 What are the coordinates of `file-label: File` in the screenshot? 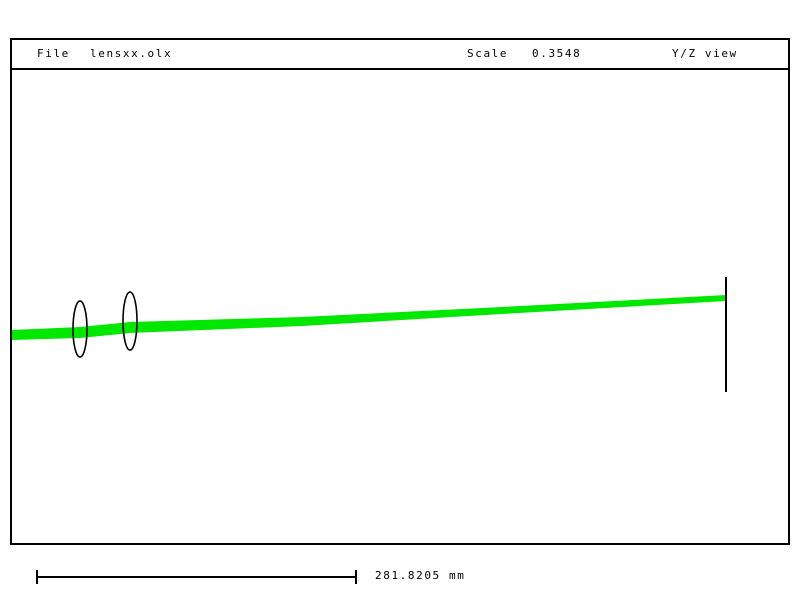 It's located at (53, 53).